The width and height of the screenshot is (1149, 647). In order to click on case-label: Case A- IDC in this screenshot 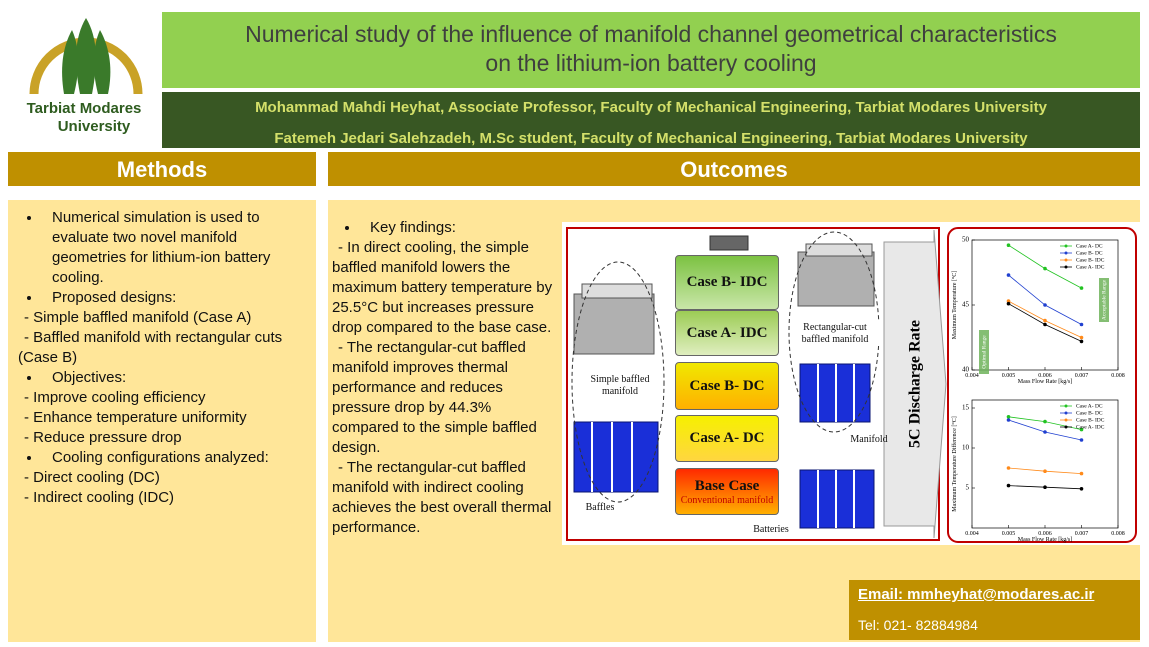, I will do `click(727, 332)`.